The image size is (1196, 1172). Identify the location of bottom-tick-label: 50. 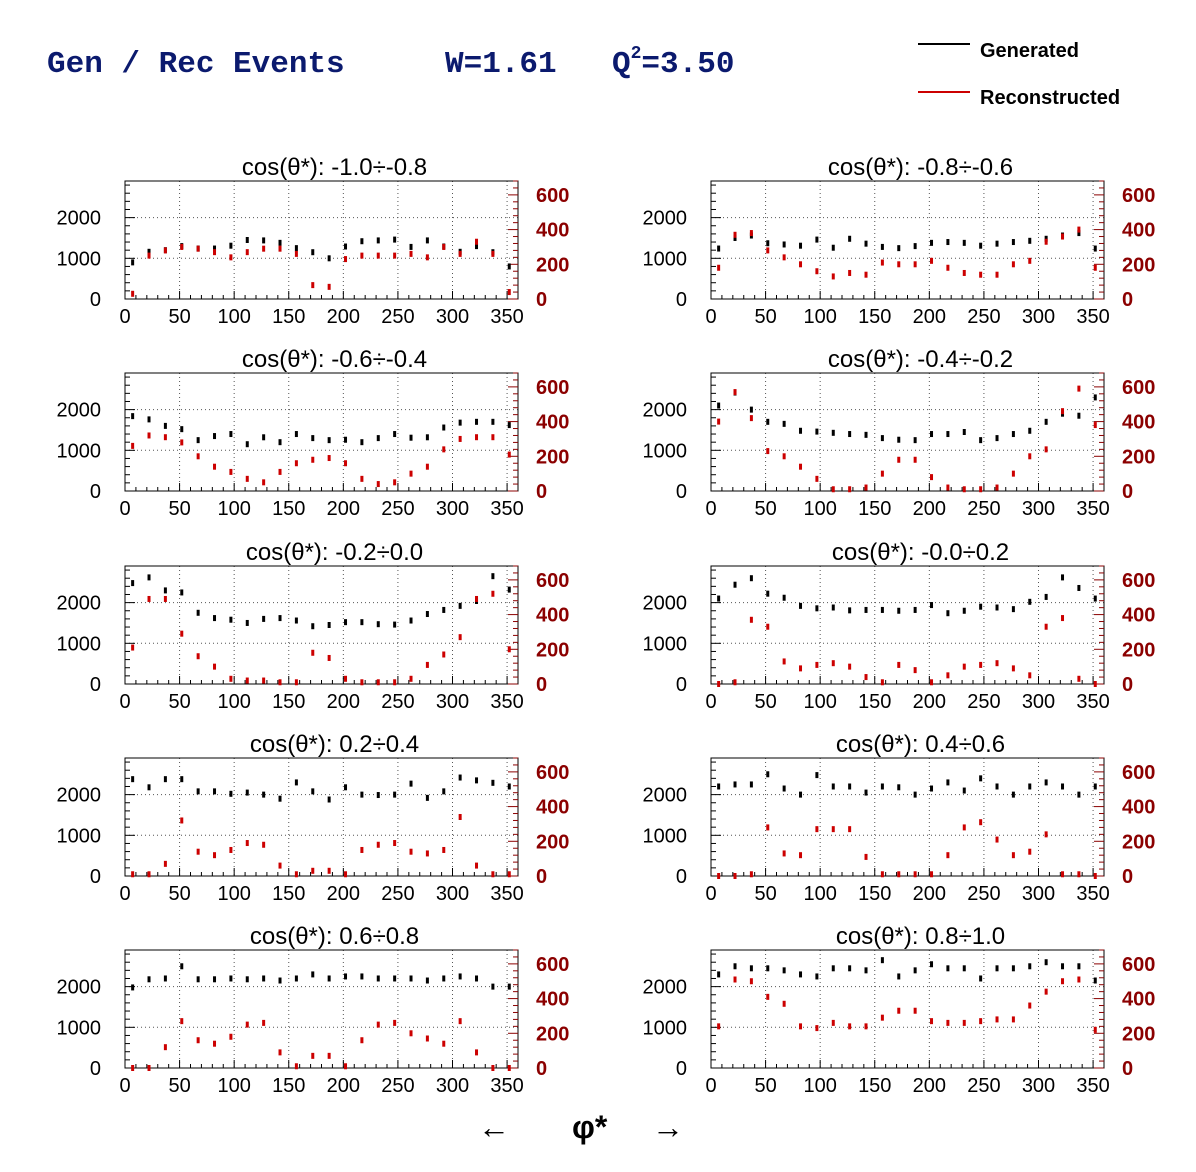
(765, 509).